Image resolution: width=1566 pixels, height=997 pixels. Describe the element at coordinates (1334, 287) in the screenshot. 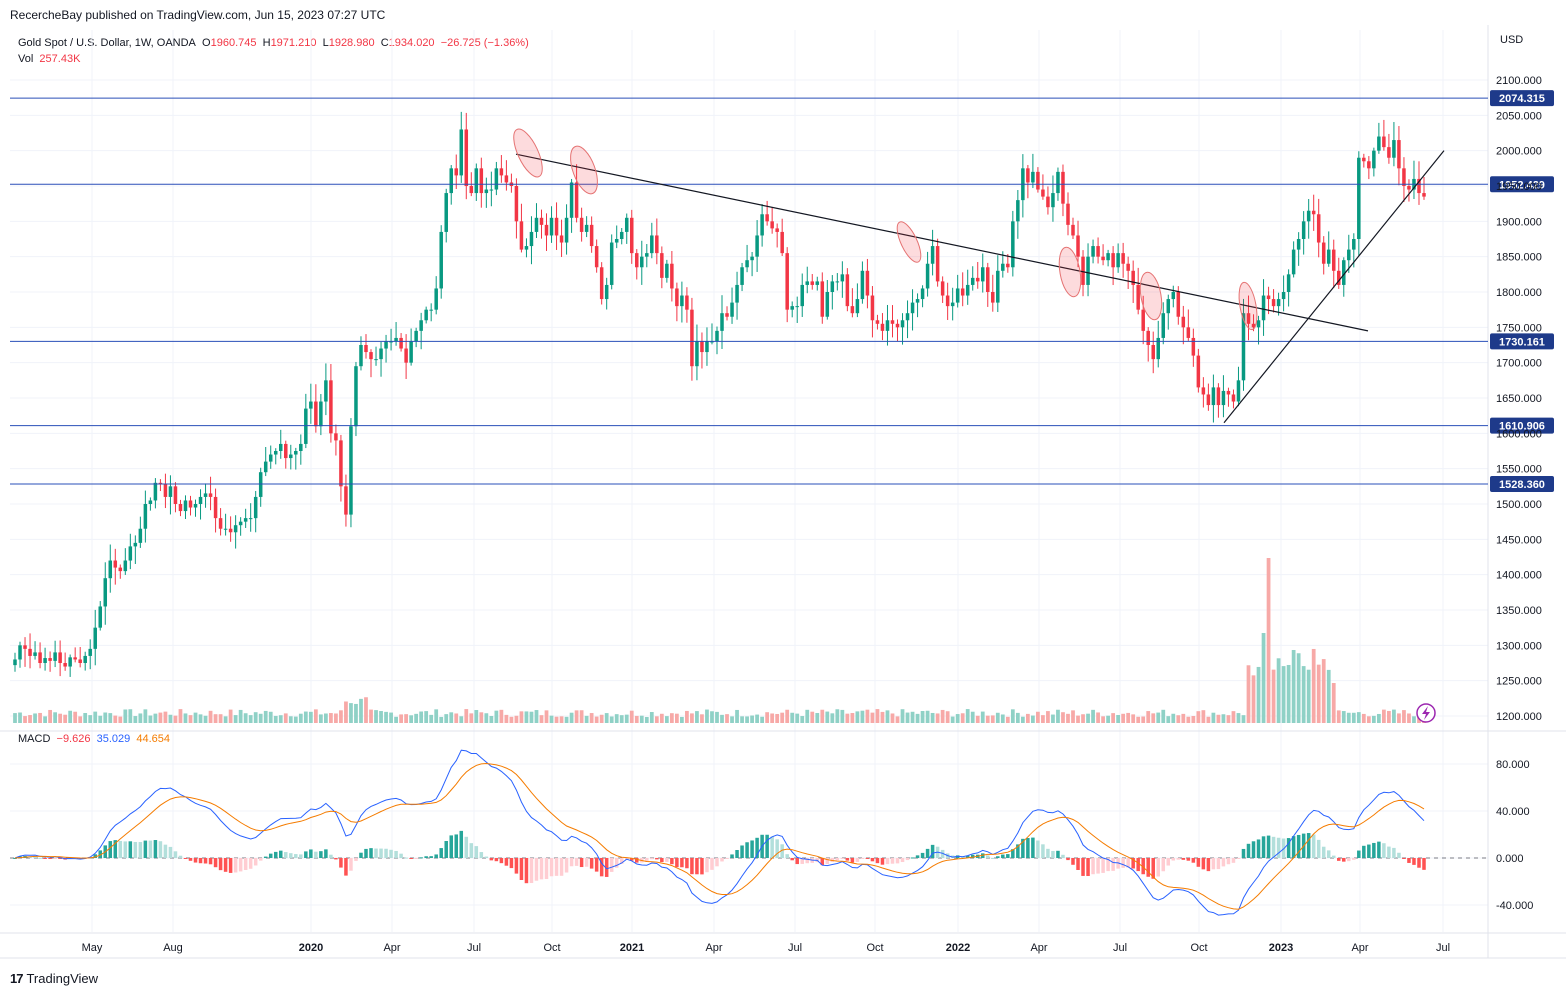

I see `ascending-trendline` at that location.